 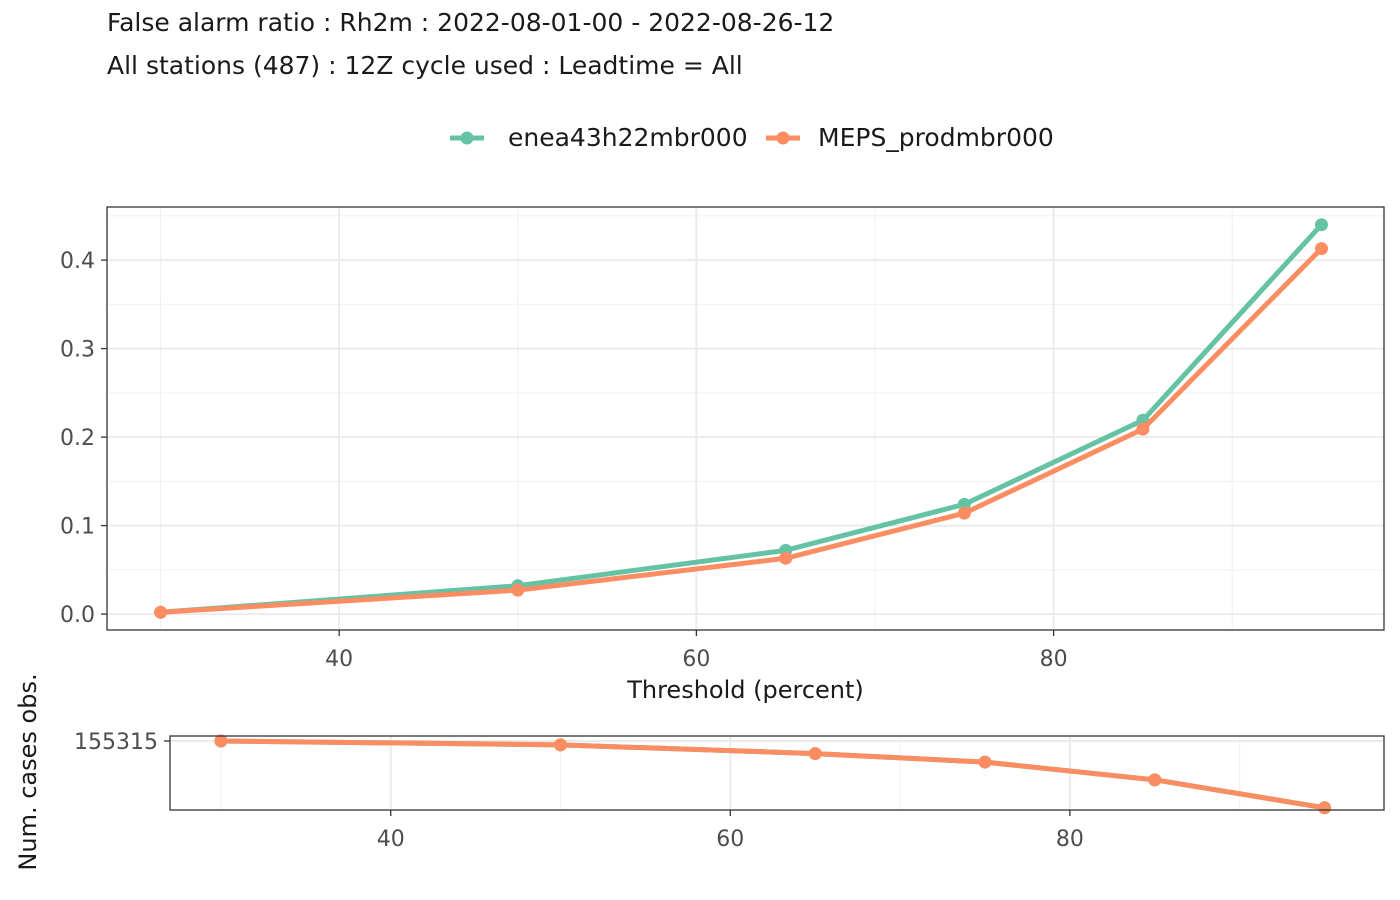 What do you see at coordinates (391, 839) in the screenshot?
I see `cases-x-tick-label: 40` at bounding box center [391, 839].